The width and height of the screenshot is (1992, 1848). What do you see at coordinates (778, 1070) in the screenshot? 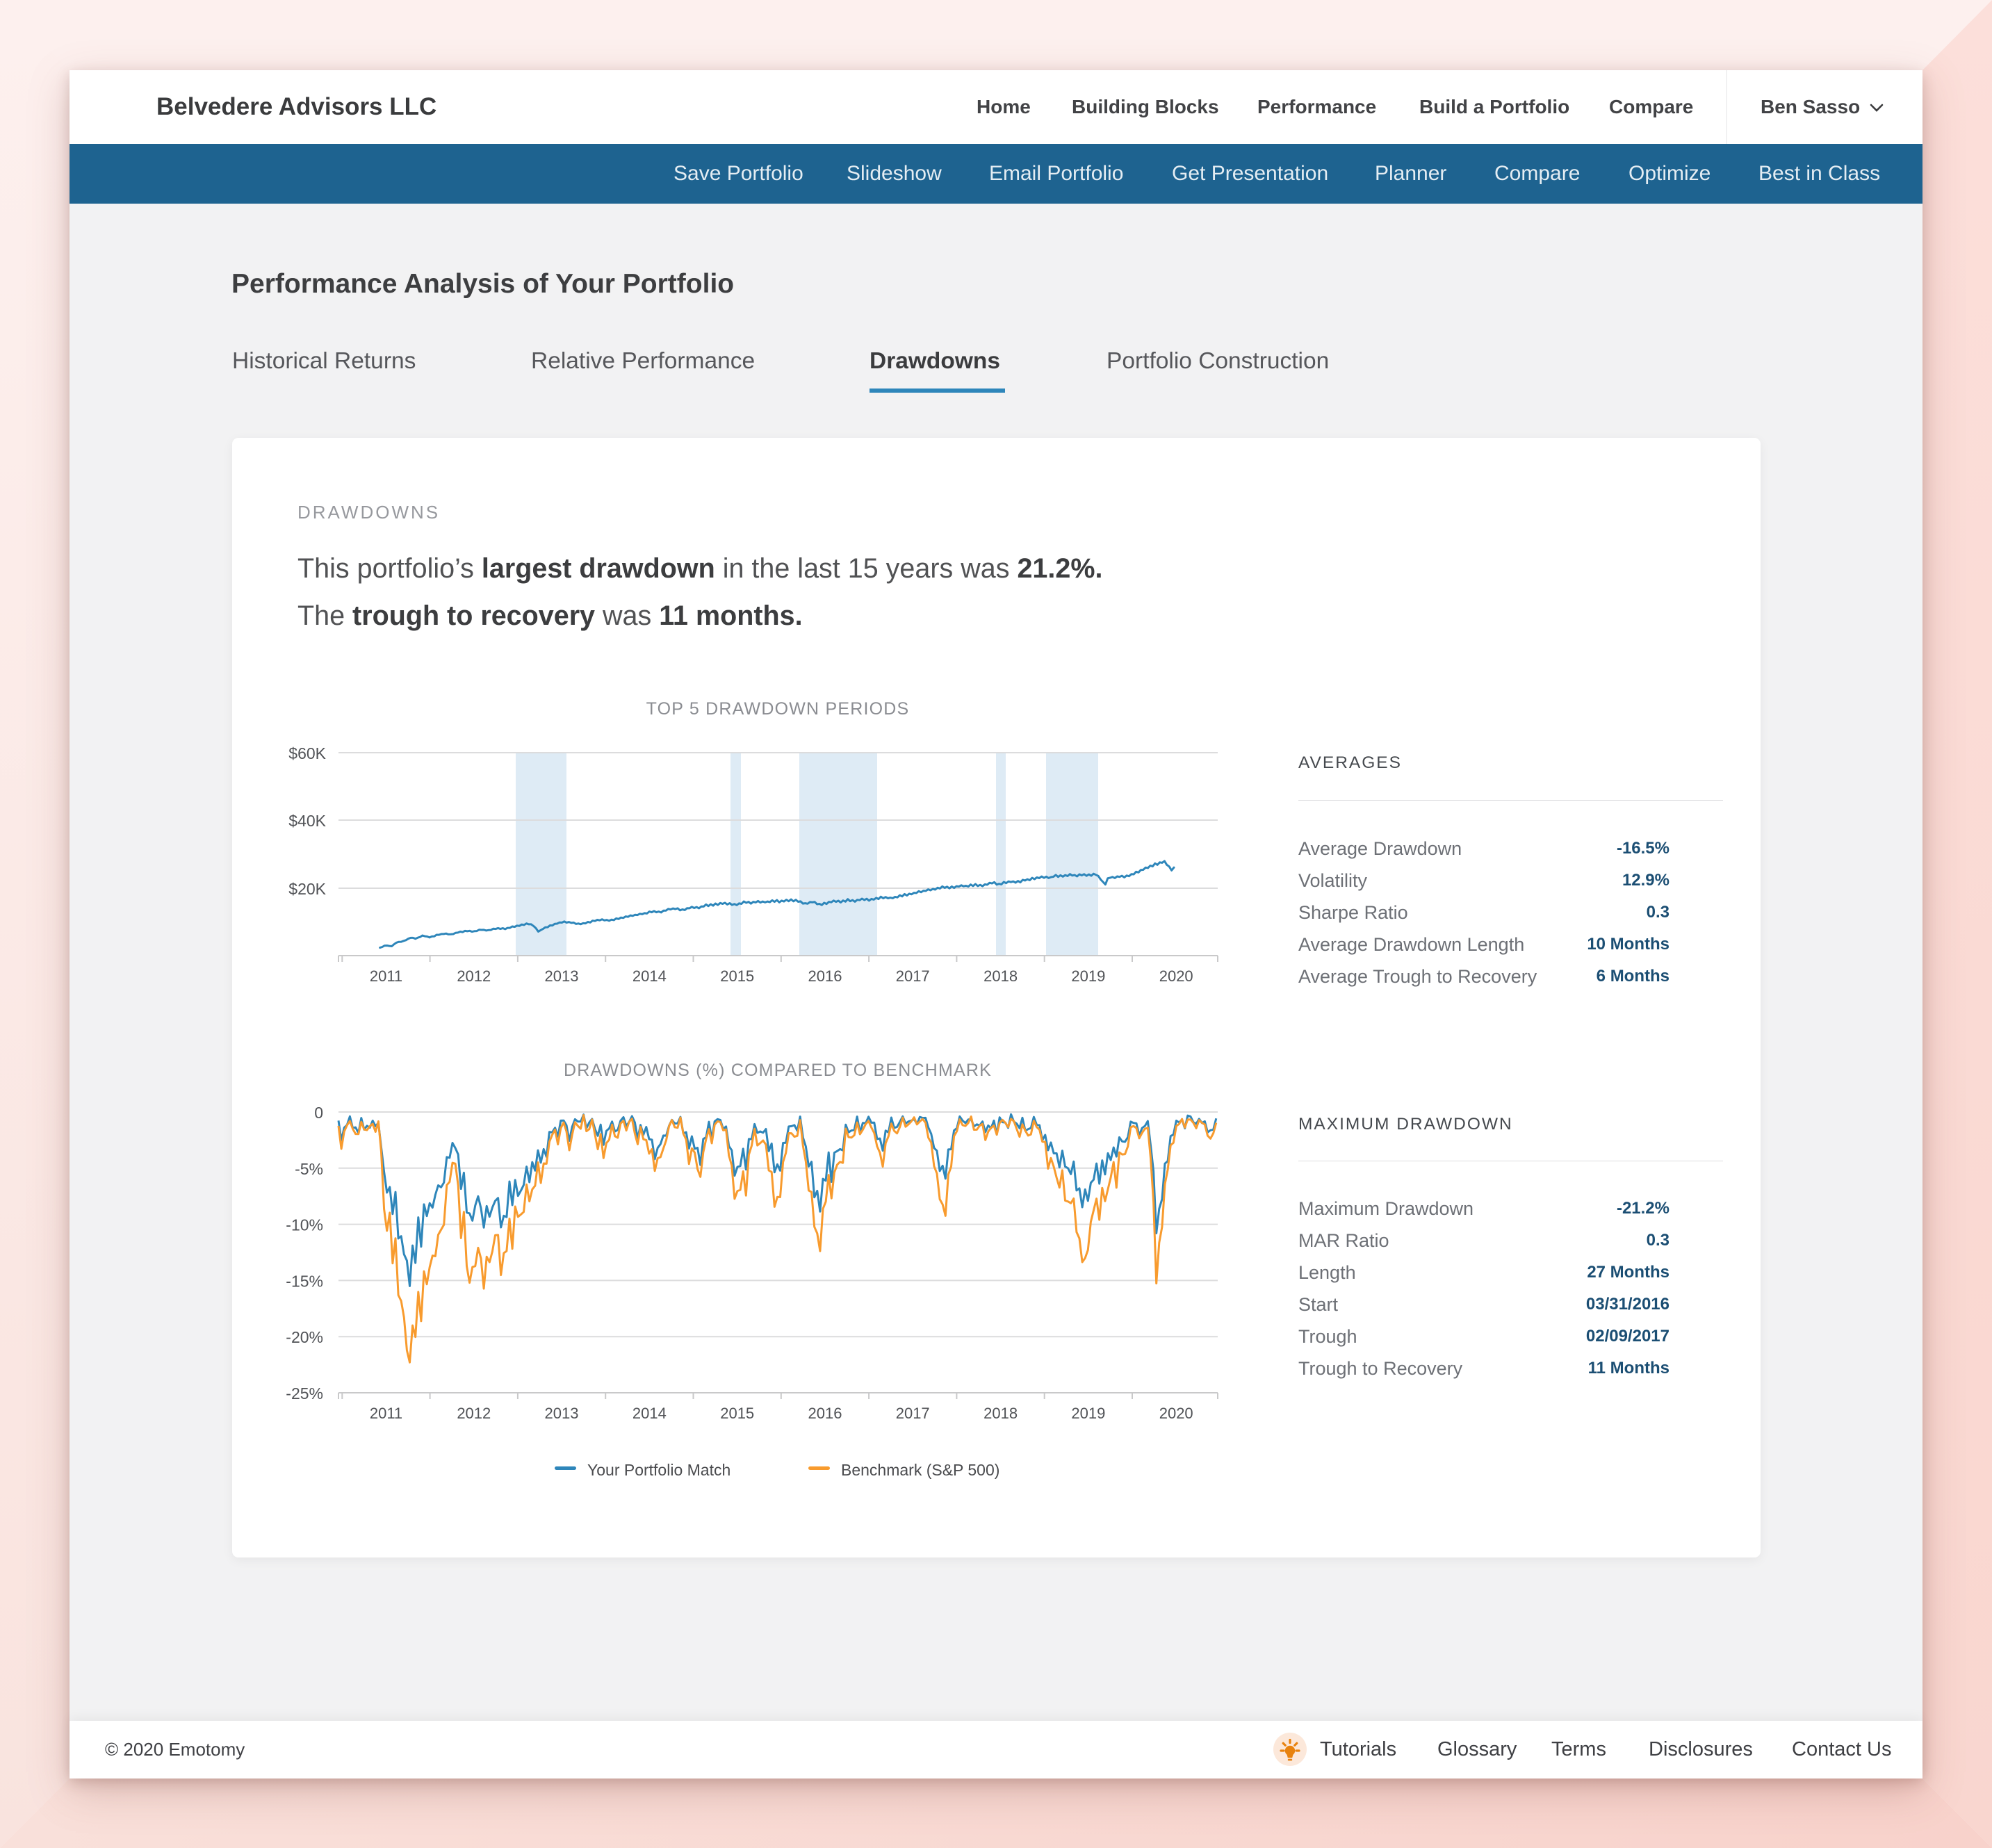
I see `svg-text:DRAWDOWNS (%) COMPARED TO BENC: DRAWDOWNS (%) COMPARED TO BENCHMARK` at bounding box center [778, 1070].